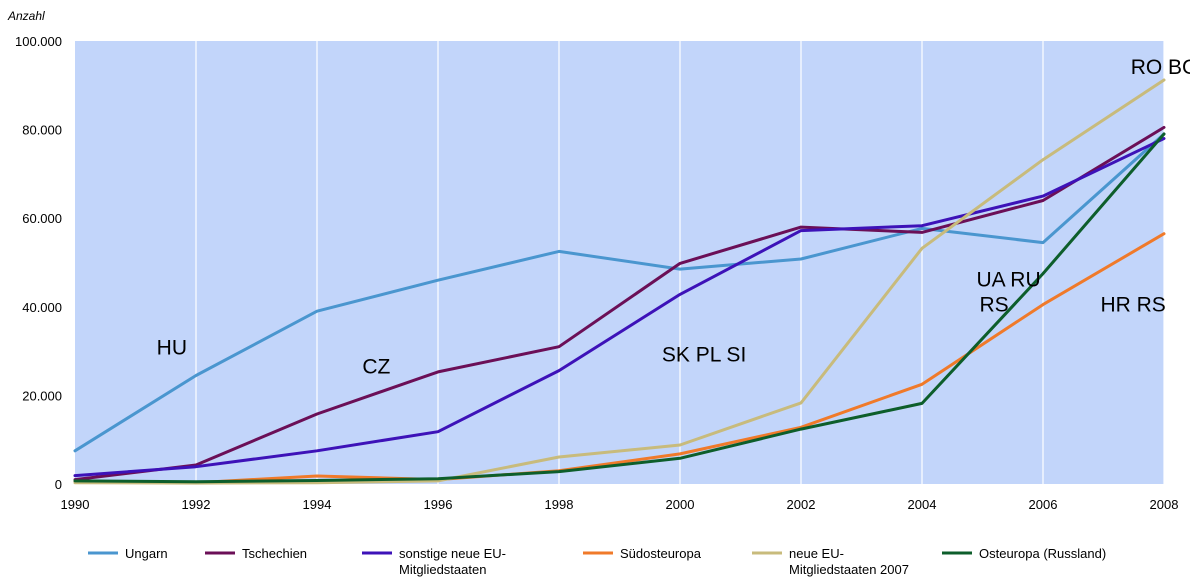 This screenshot has height=585, width=1190. Describe the element at coordinates (1042, 553) in the screenshot. I see `legend-label: Osteuropa (Russland)` at that location.